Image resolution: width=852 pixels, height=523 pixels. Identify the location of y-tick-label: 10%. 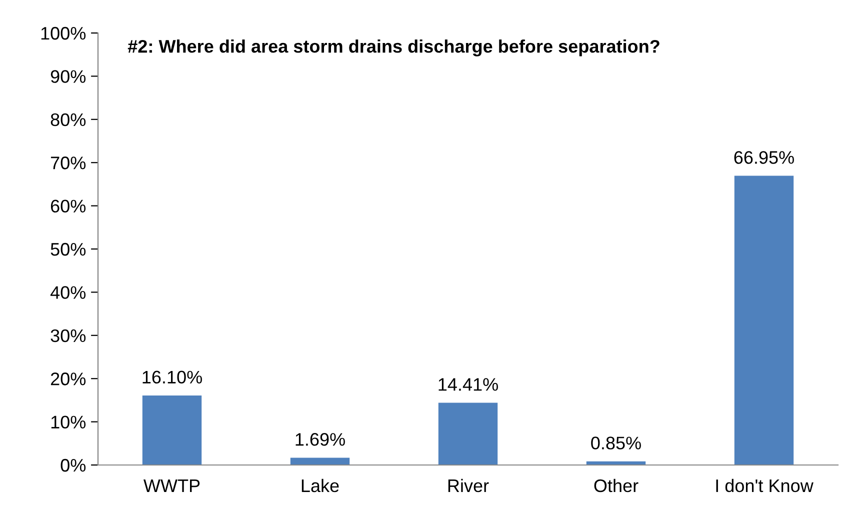
(68, 422).